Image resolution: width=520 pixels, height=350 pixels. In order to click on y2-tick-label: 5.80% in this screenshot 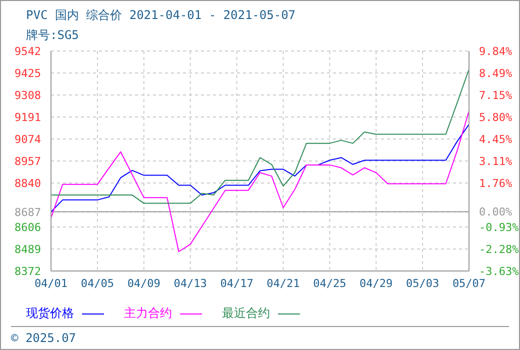, I will do `click(495, 117)`.